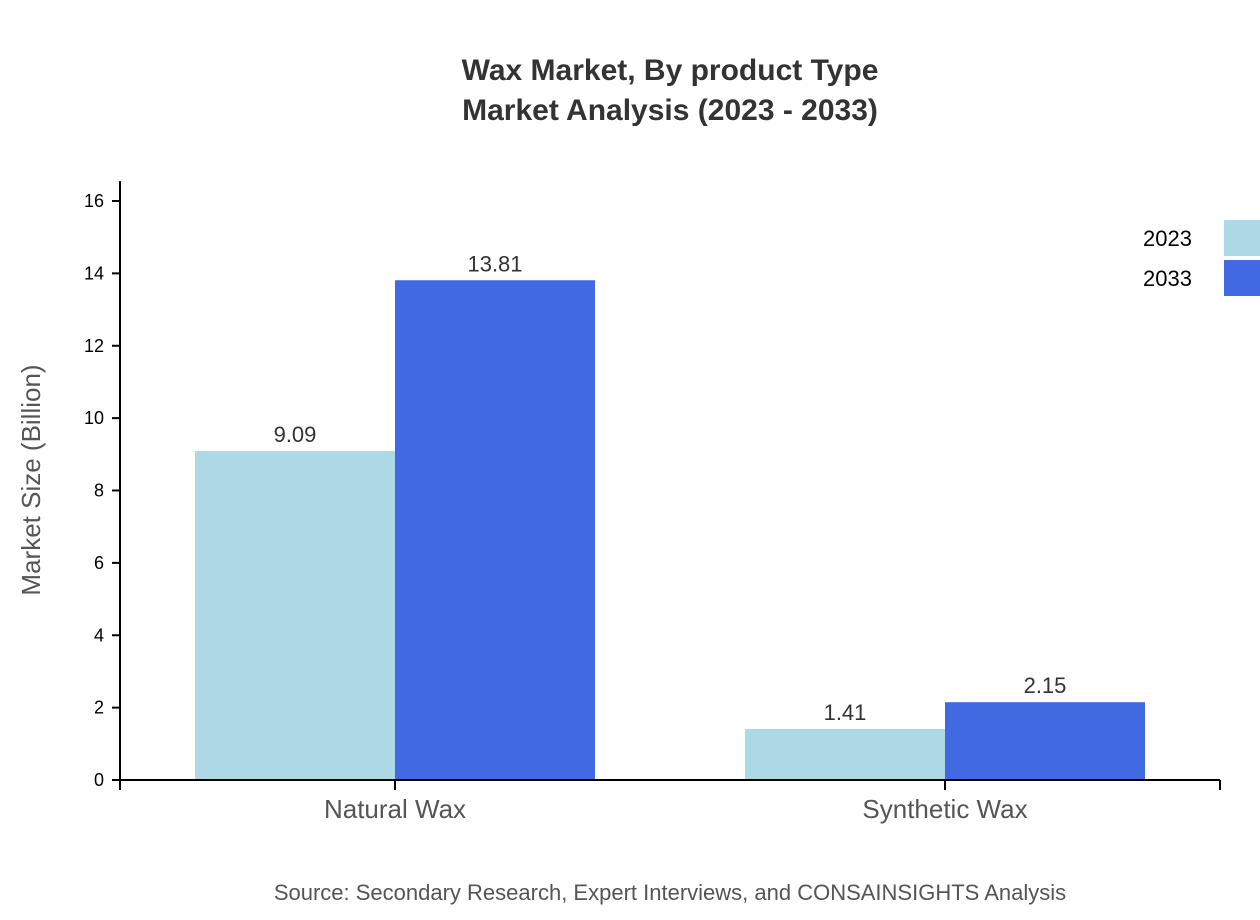  What do you see at coordinates (845, 712) in the screenshot?
I see `data-label: 1.41` at bounding box center [845, 712].